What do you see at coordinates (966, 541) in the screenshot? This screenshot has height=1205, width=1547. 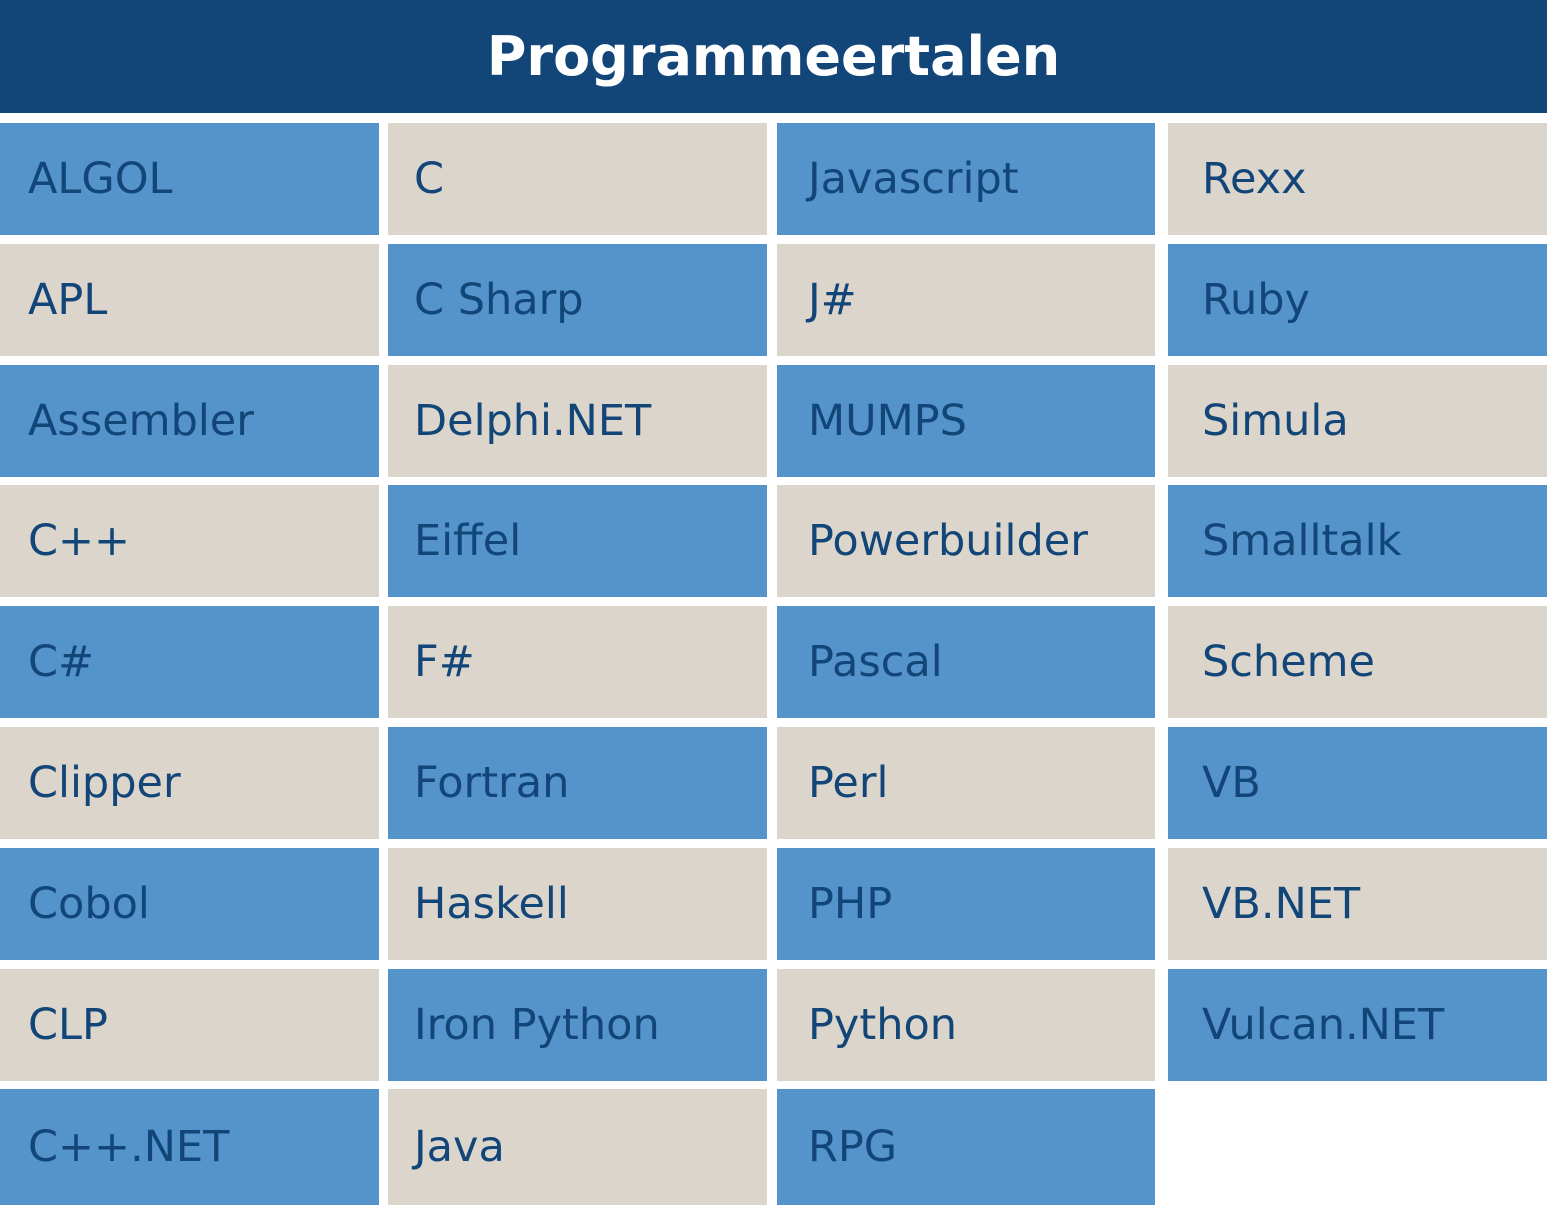 I see `language-cell: Powerbuilder` at bounding box center [966, 541].